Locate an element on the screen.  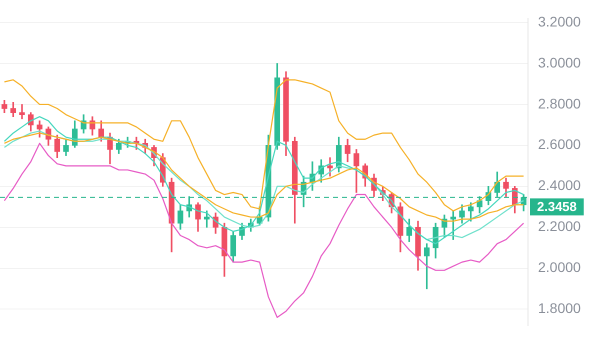
y-tick-label: 3.0000 is located at coordinates (560, 62).